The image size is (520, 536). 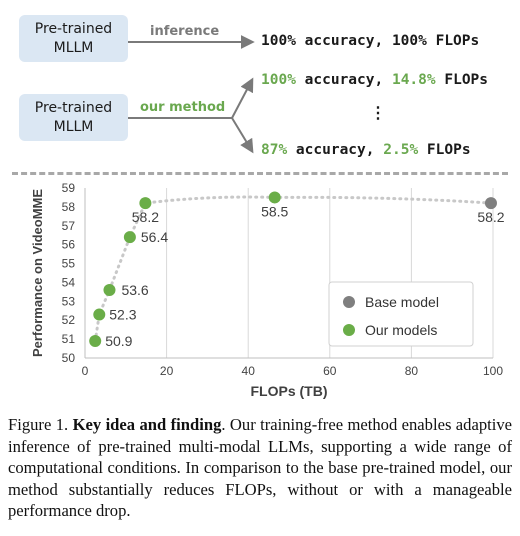 I want to click on result-high-flops-word: FLOPs, so click(x=462, y=80).